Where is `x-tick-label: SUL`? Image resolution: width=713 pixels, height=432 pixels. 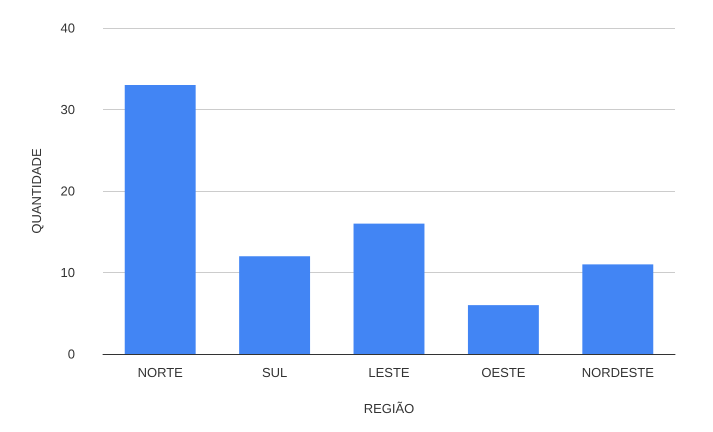
x-tick-label: SUL is located at coordinates (275, 372).